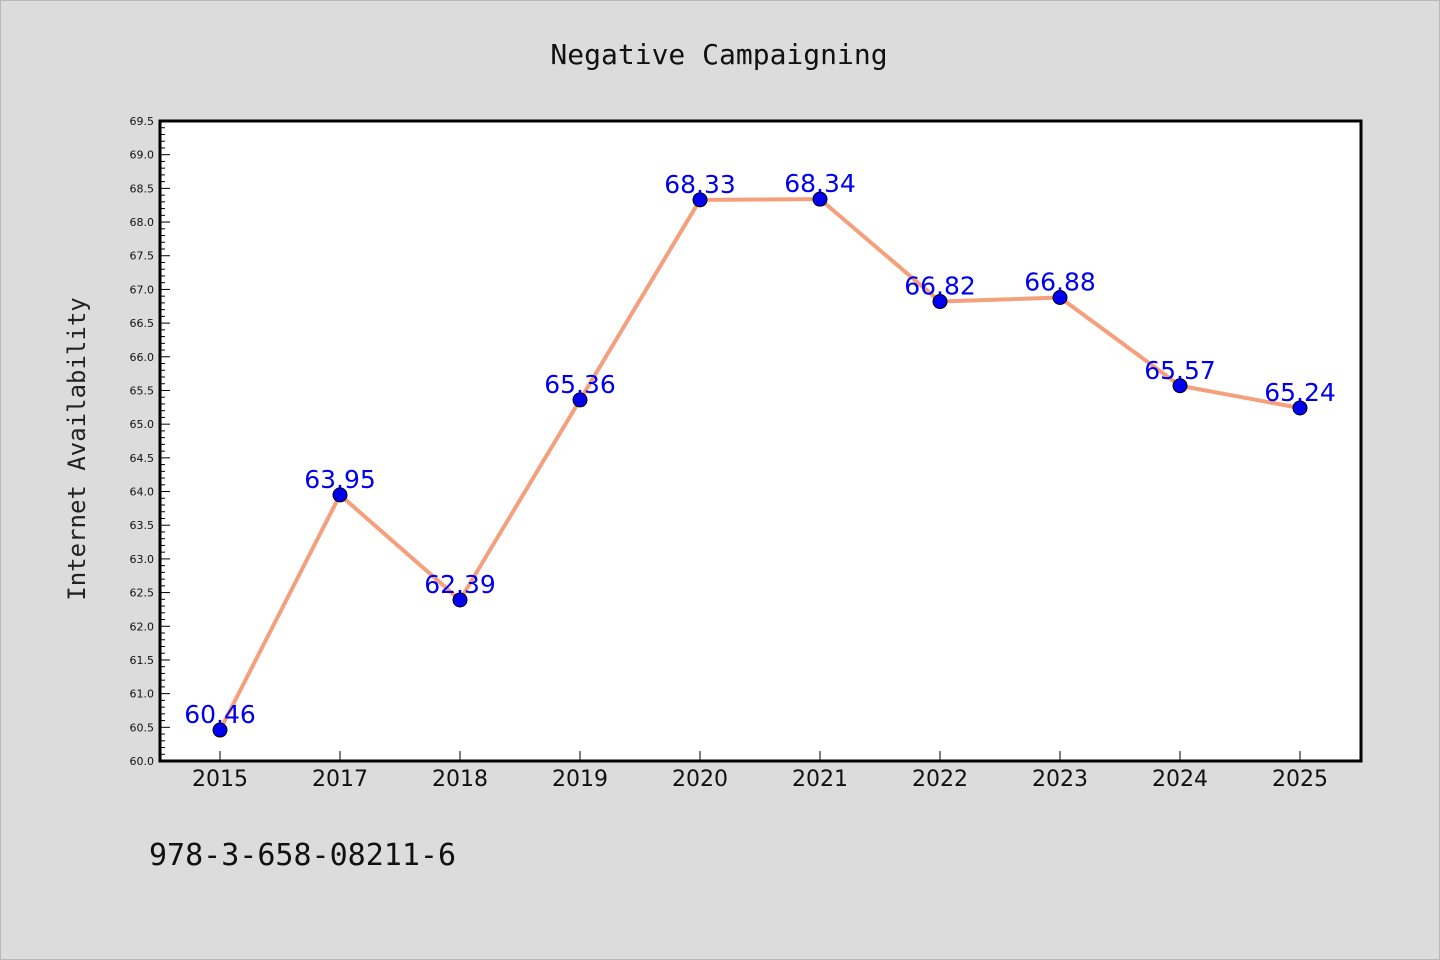  I want to click on x-tick-label: 2018, so click(460, 779).